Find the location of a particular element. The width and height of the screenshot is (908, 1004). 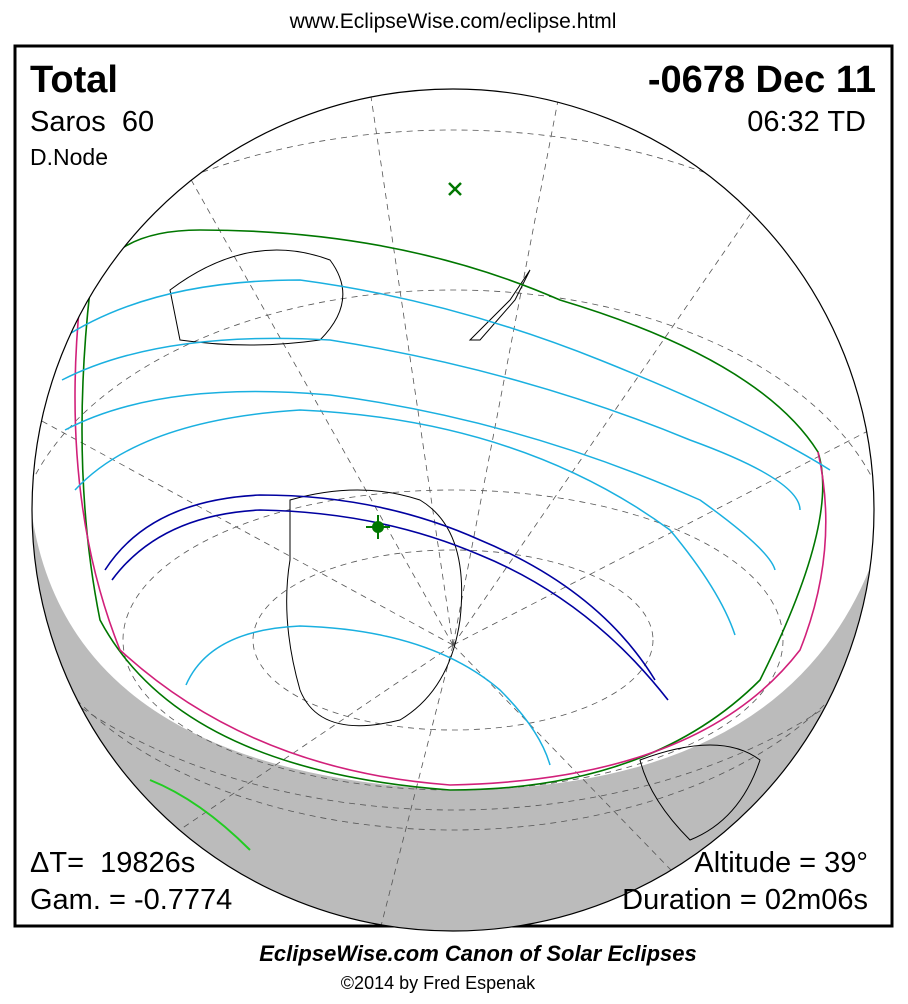

delta-t: ΔT= 19826s is located at coordinates (112, 863).